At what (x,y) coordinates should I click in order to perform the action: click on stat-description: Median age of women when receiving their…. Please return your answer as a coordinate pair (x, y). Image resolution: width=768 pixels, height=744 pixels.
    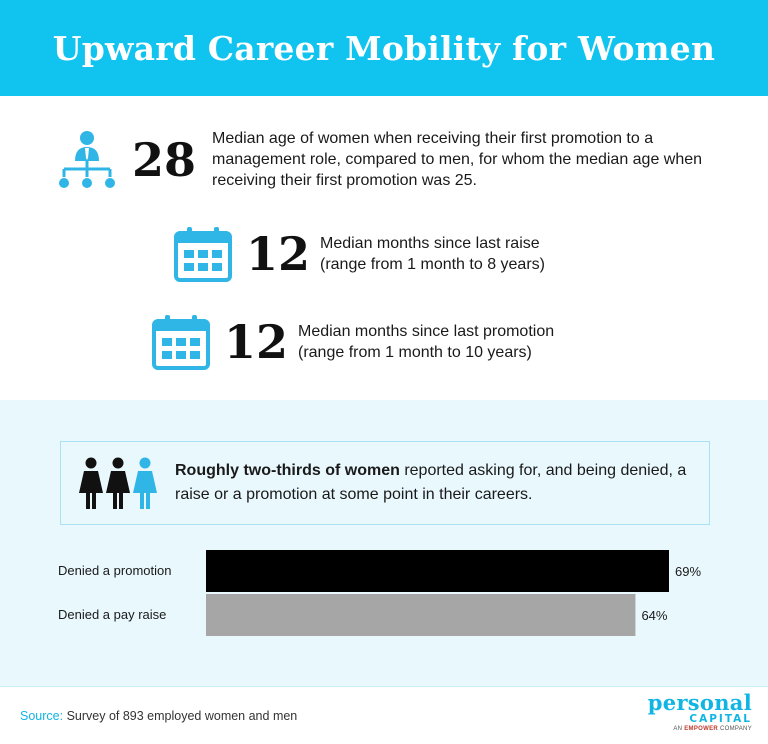
    Looking at the image, I should click on (457, 159).